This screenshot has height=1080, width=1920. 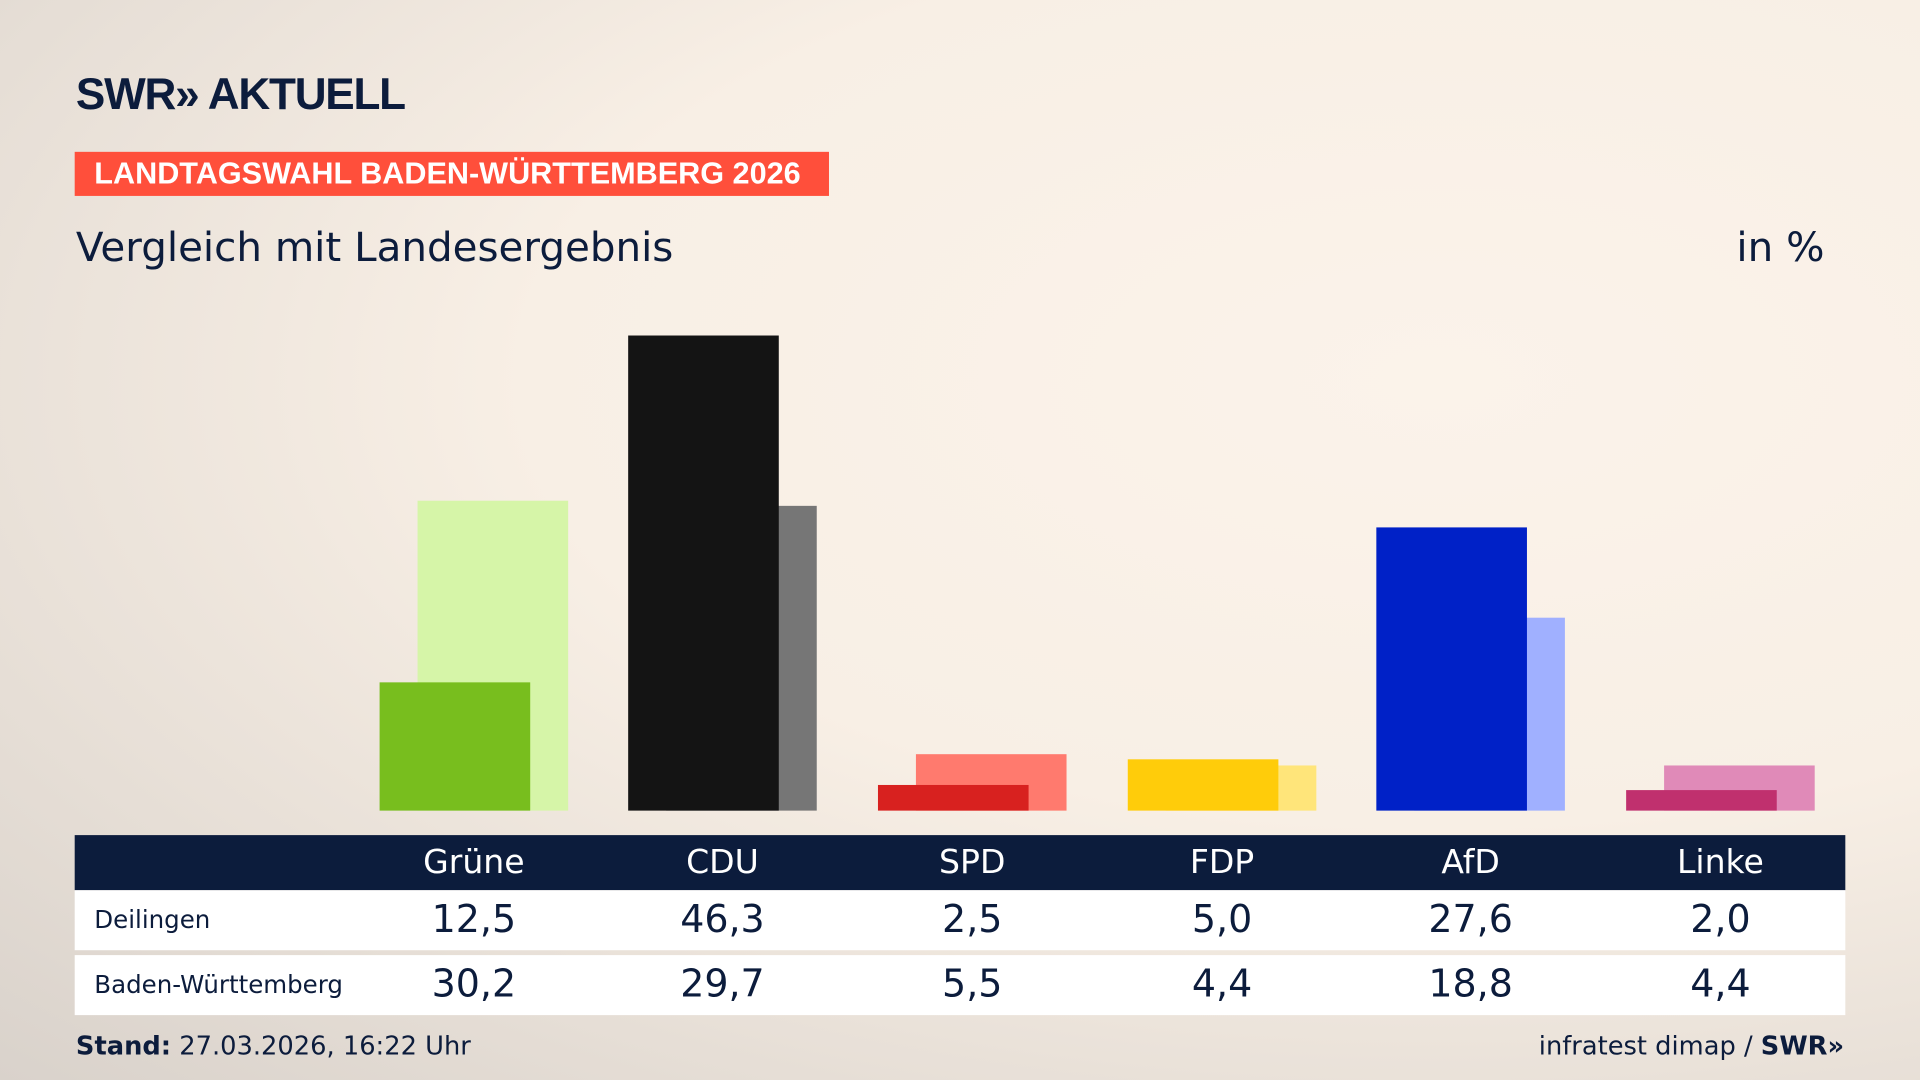 What do you see at coordinates (474, 862) in the screenshot?
I see `party-label: Grüne` at bounding box center [474, 862].